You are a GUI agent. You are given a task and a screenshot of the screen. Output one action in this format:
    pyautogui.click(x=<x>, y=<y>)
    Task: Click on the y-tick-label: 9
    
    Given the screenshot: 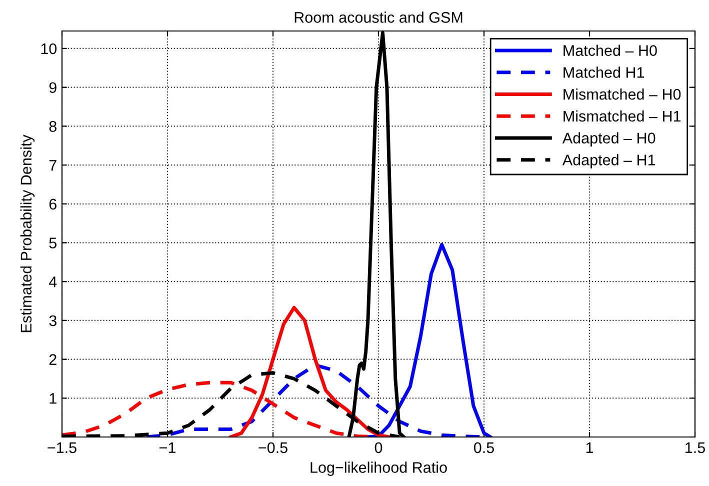 What is the action you would take?
    pyautogui.click(x=52, y=88)
    